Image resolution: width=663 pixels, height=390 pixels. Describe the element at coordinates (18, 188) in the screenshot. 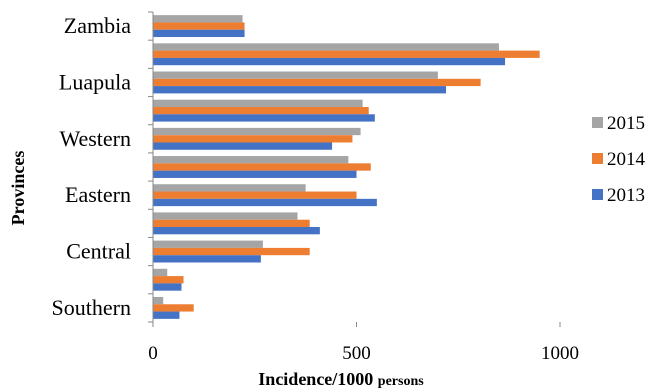

I see `y-axis-title: Provinces` at that location.